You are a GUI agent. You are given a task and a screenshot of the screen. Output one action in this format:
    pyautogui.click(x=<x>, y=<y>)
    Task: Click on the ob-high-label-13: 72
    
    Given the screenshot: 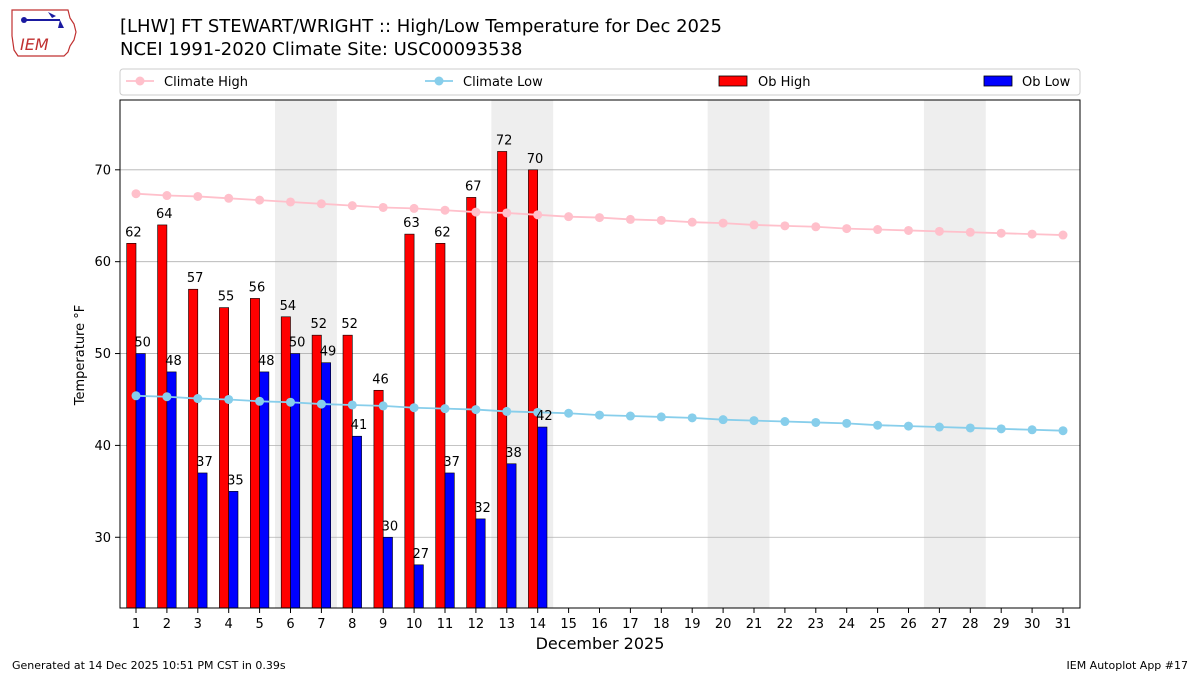 What is the action you would take?
    pyautogui.click(x=504, y=140)
    